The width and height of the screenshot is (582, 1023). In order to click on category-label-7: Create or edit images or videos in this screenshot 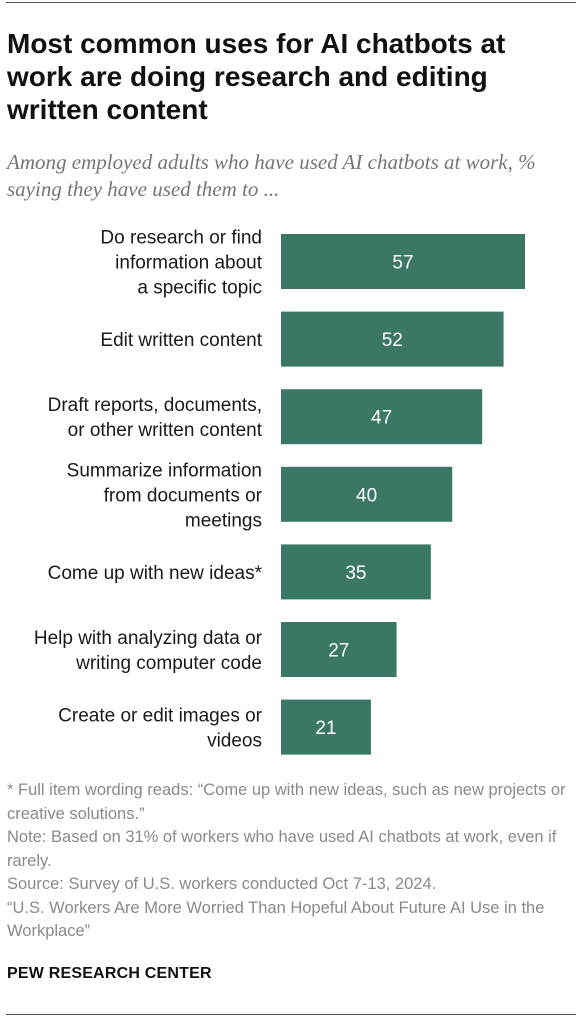, I will do `click(160, 729)`.